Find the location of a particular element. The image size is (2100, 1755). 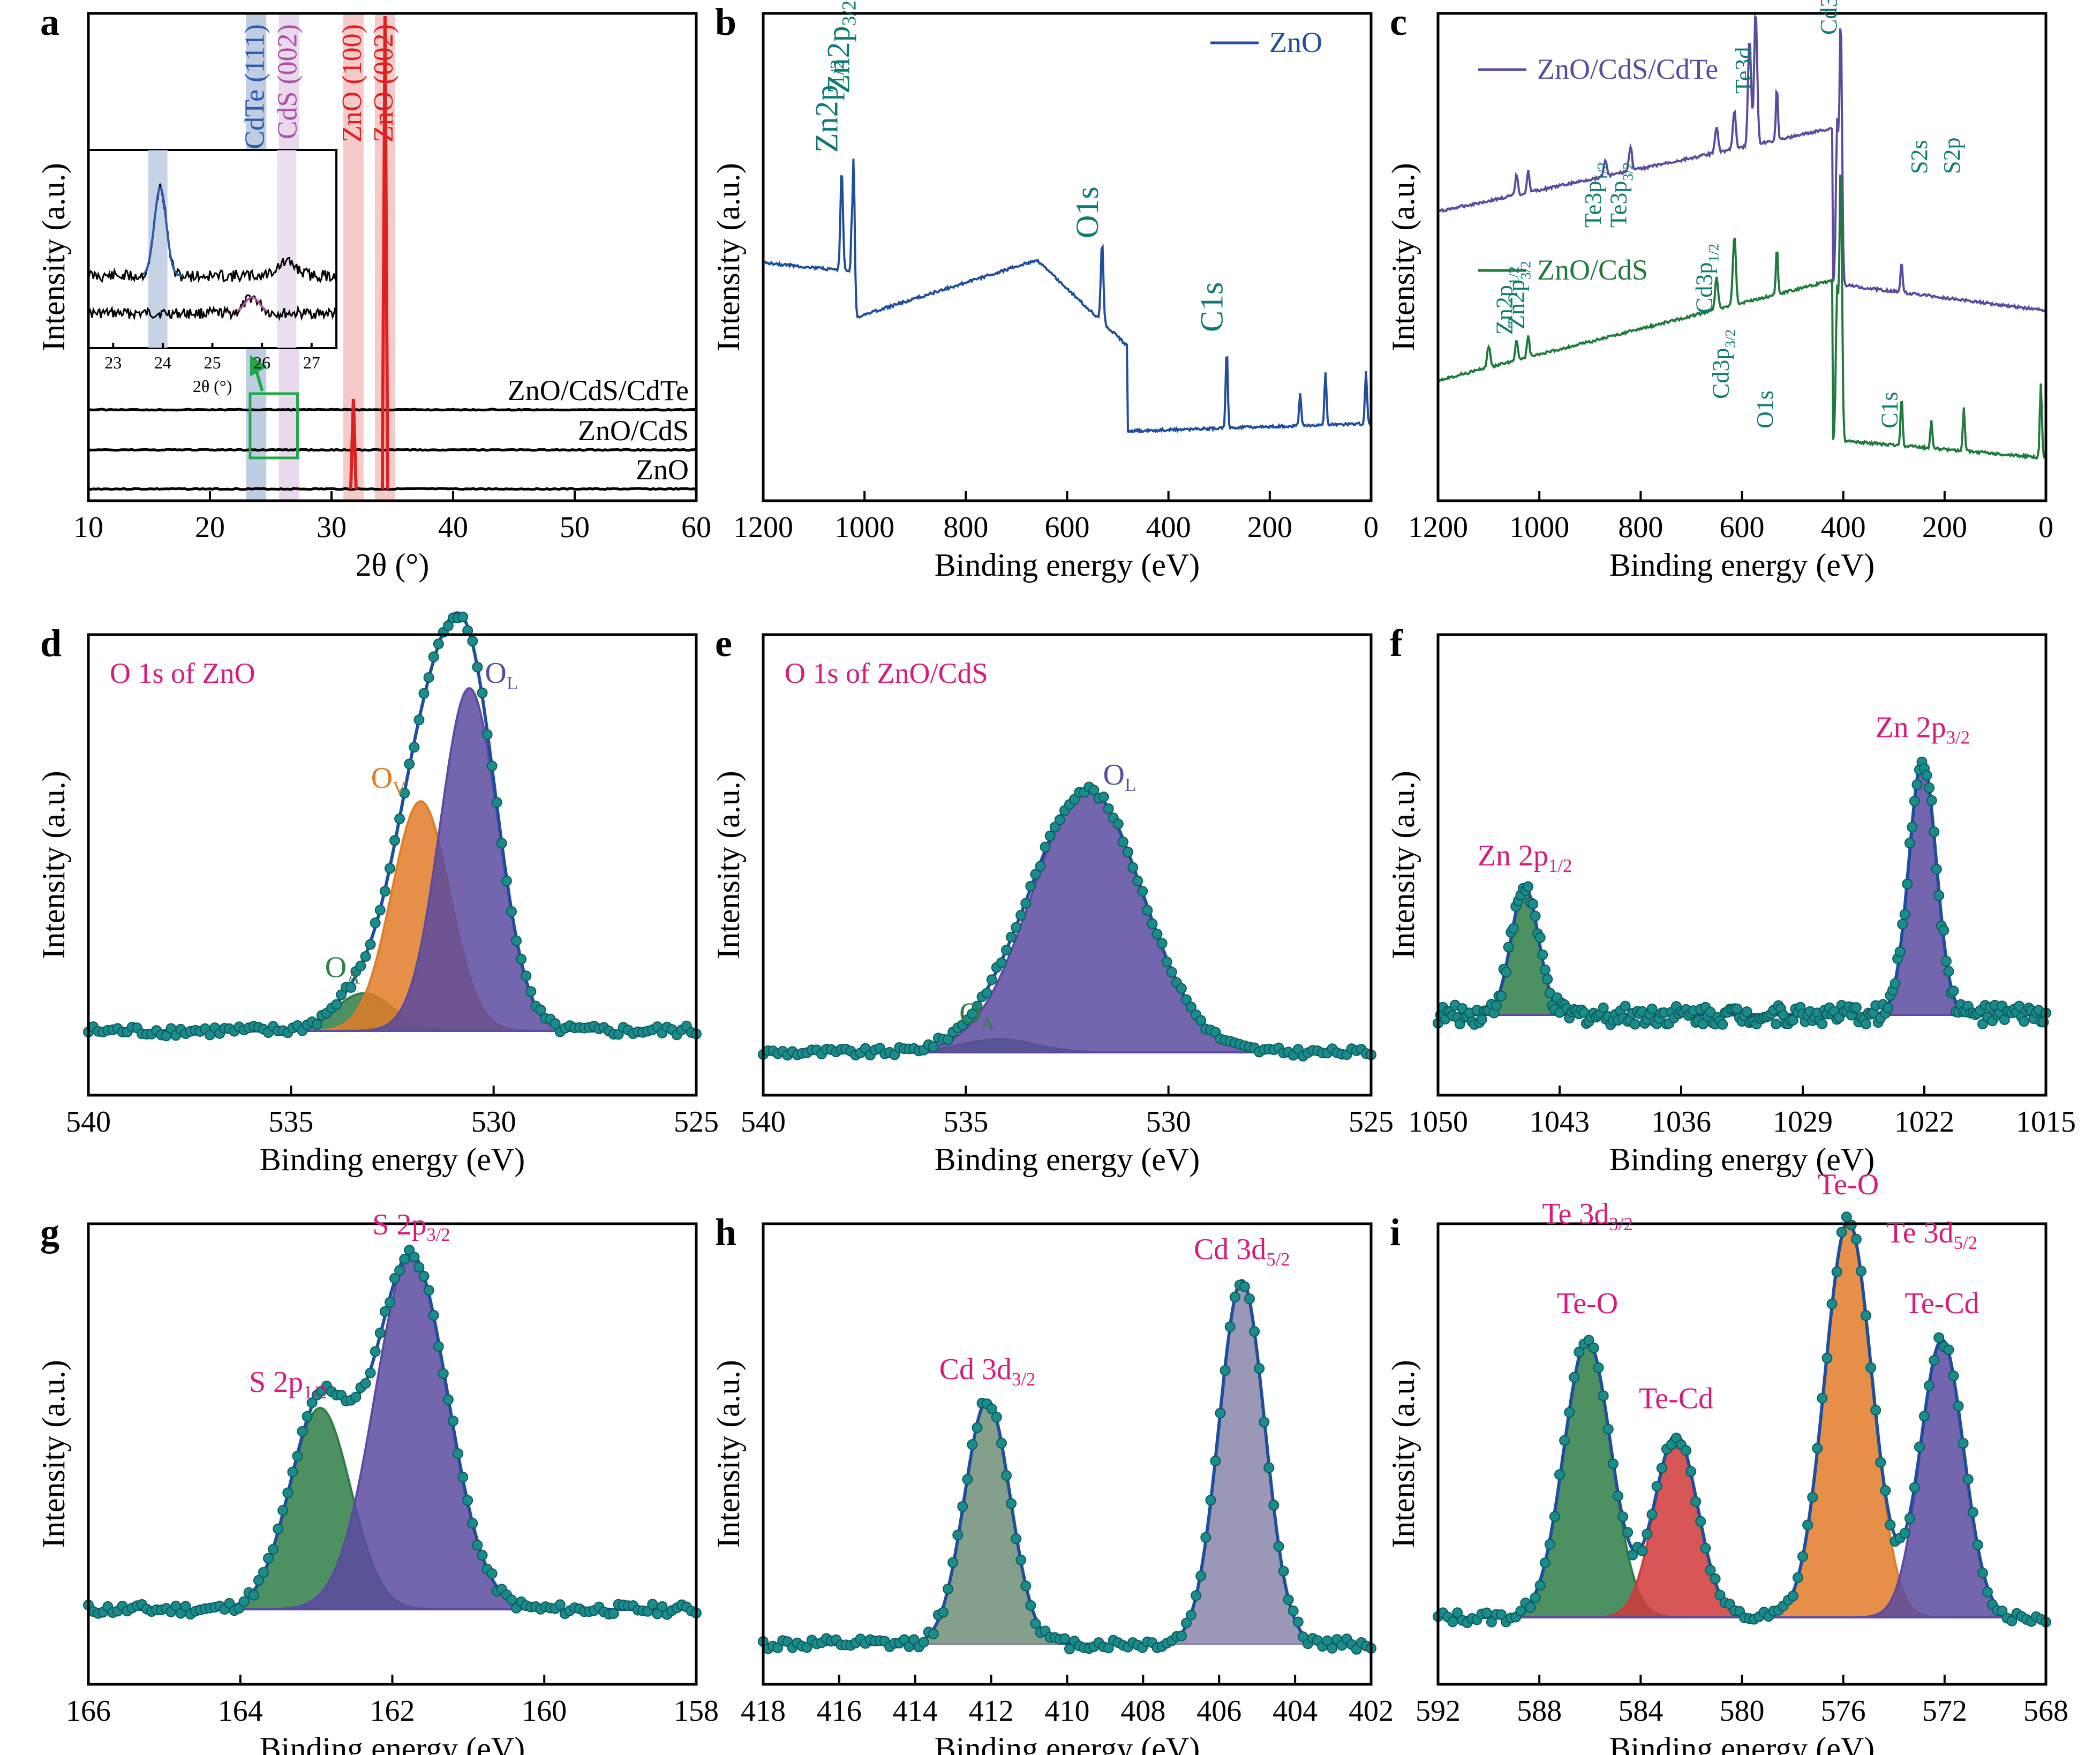

component-label: Zn 2p3/2 is located at coordinates (1923, 729).